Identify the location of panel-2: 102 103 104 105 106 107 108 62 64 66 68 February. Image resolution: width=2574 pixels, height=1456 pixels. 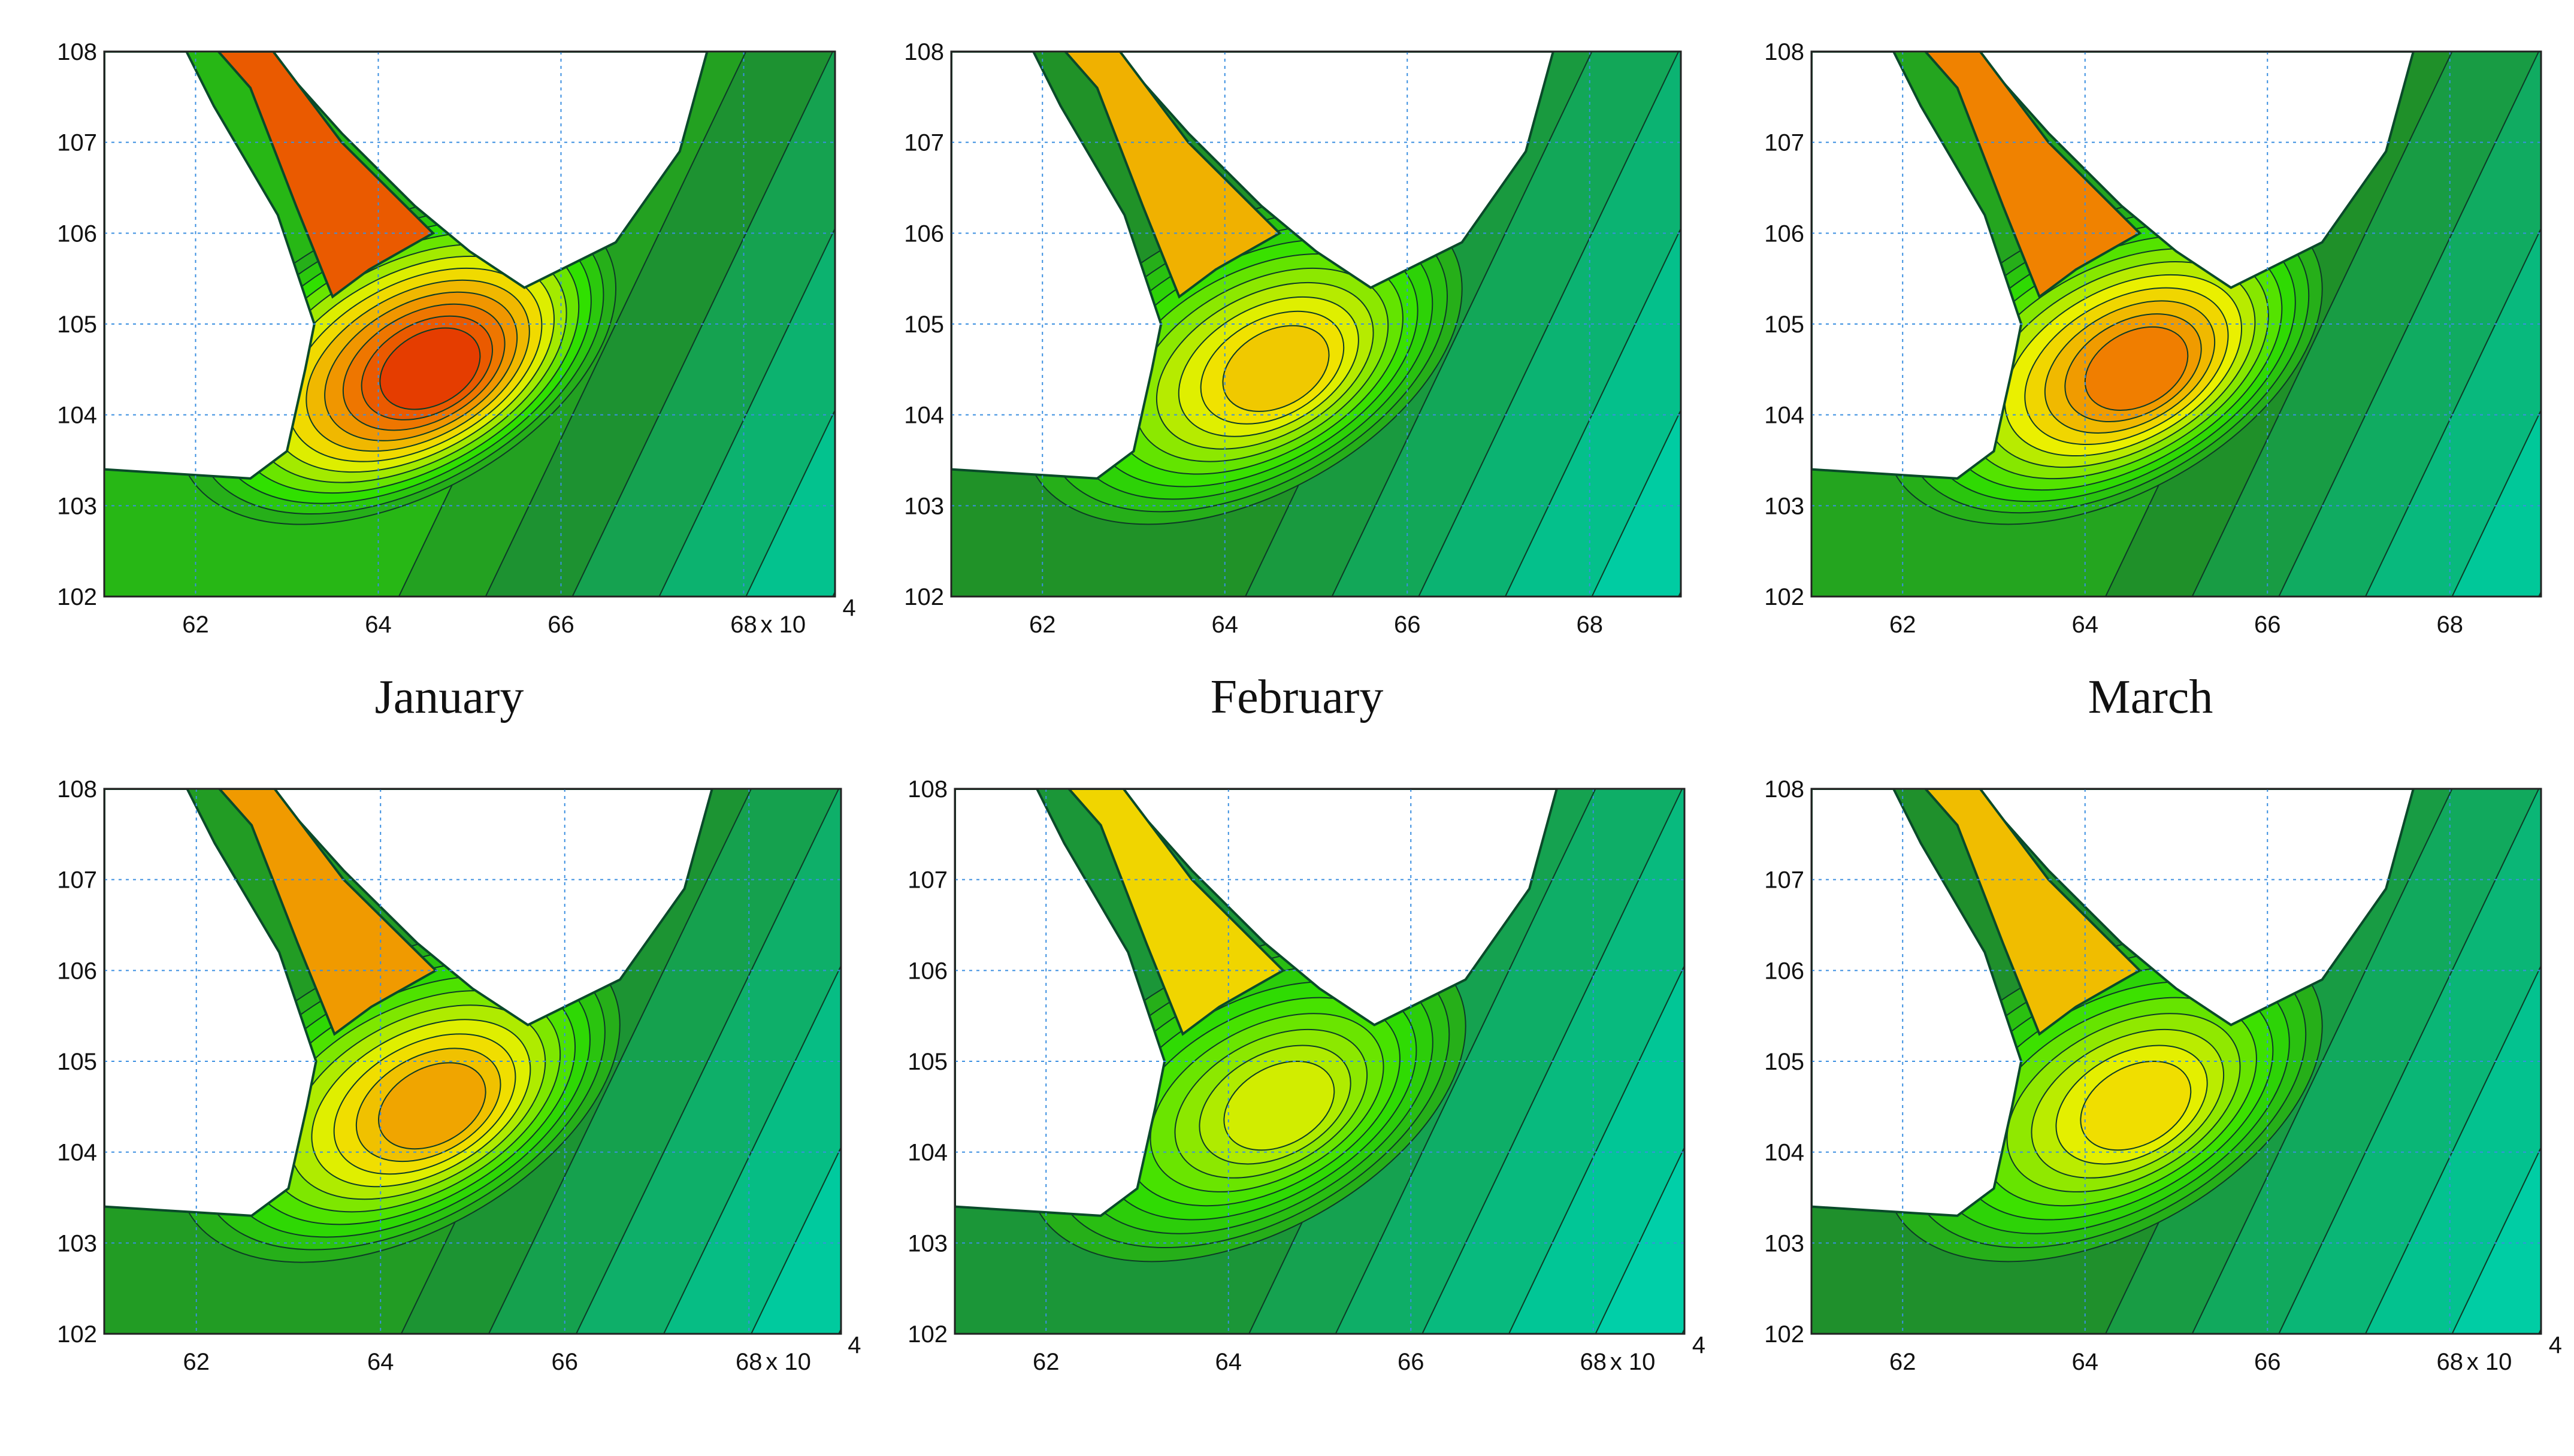
(1293, 381).